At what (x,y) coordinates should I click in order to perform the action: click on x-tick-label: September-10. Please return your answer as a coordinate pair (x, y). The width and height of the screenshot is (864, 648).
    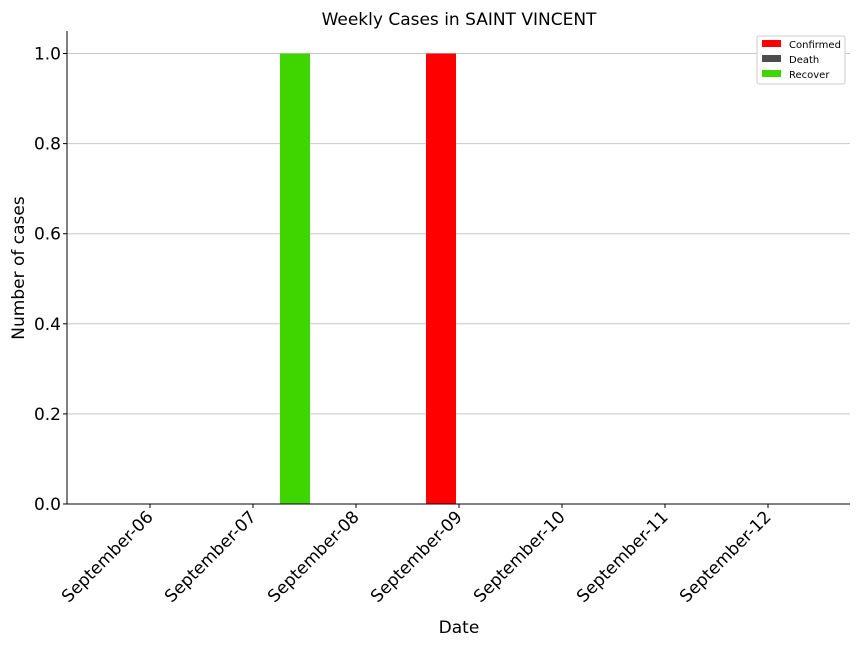
    Looking at the image, I should click on (519, 556).